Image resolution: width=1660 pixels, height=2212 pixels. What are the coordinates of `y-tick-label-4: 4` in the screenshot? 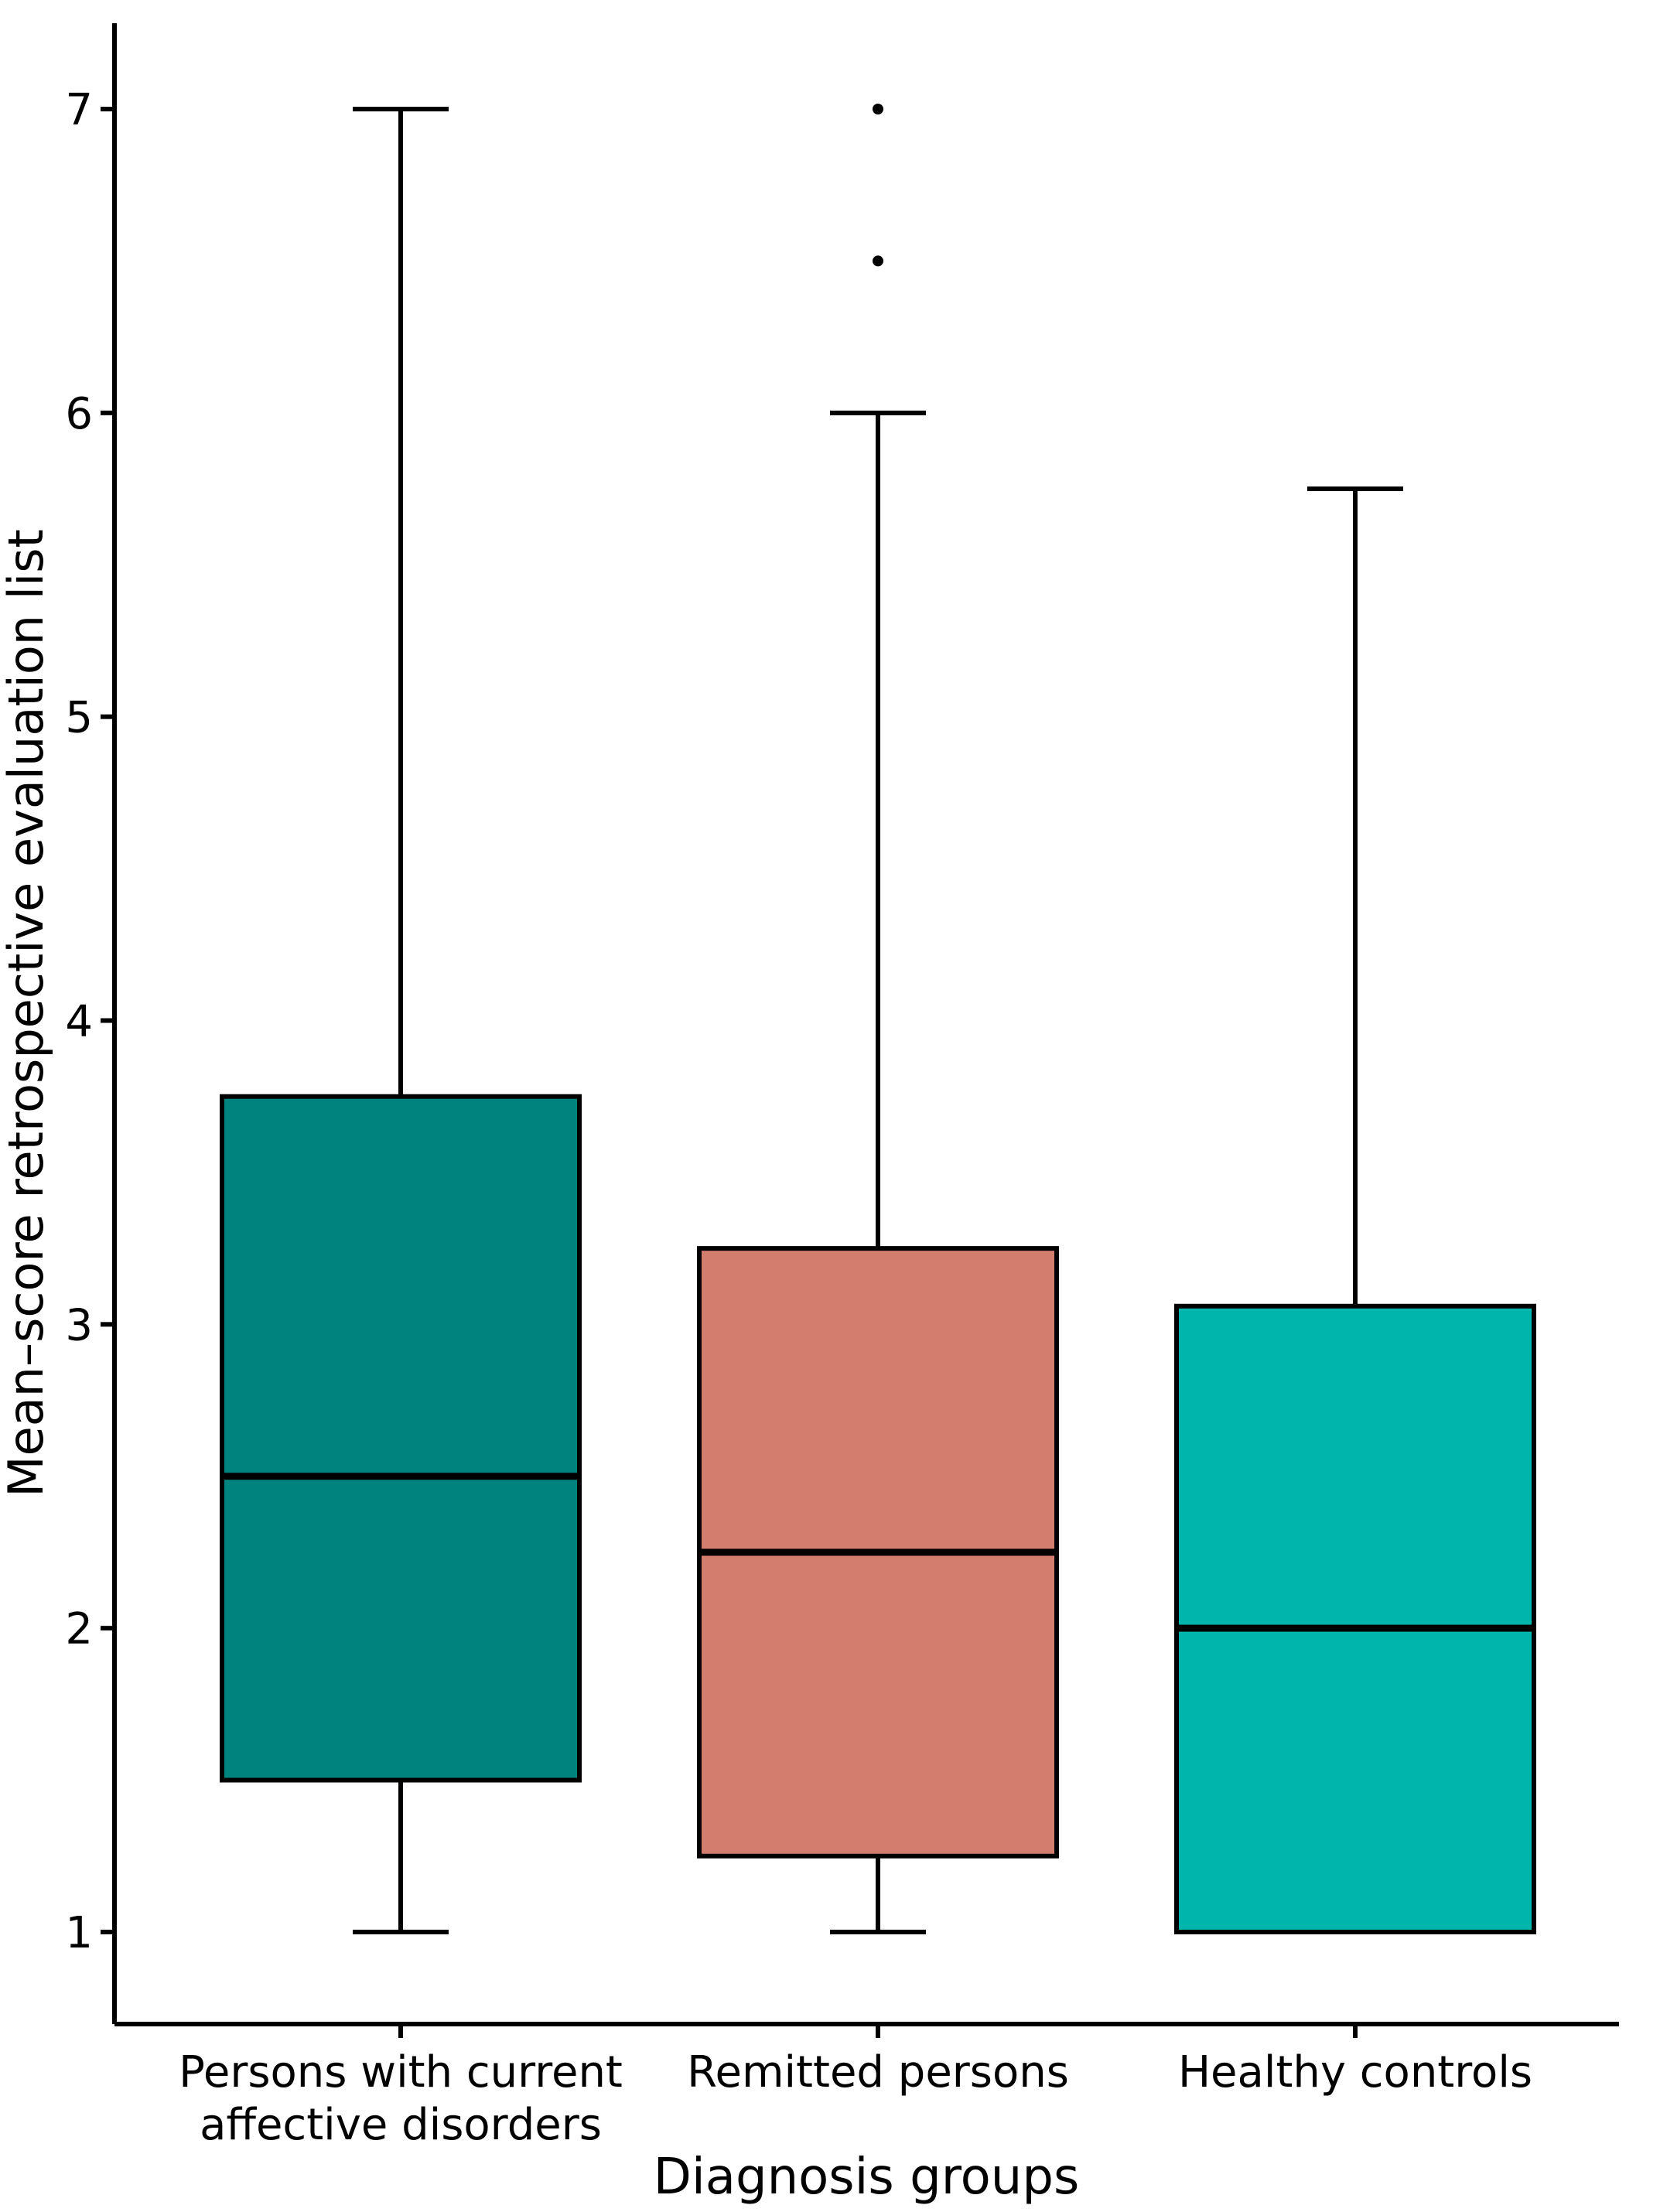 It's located at (79, 1022).